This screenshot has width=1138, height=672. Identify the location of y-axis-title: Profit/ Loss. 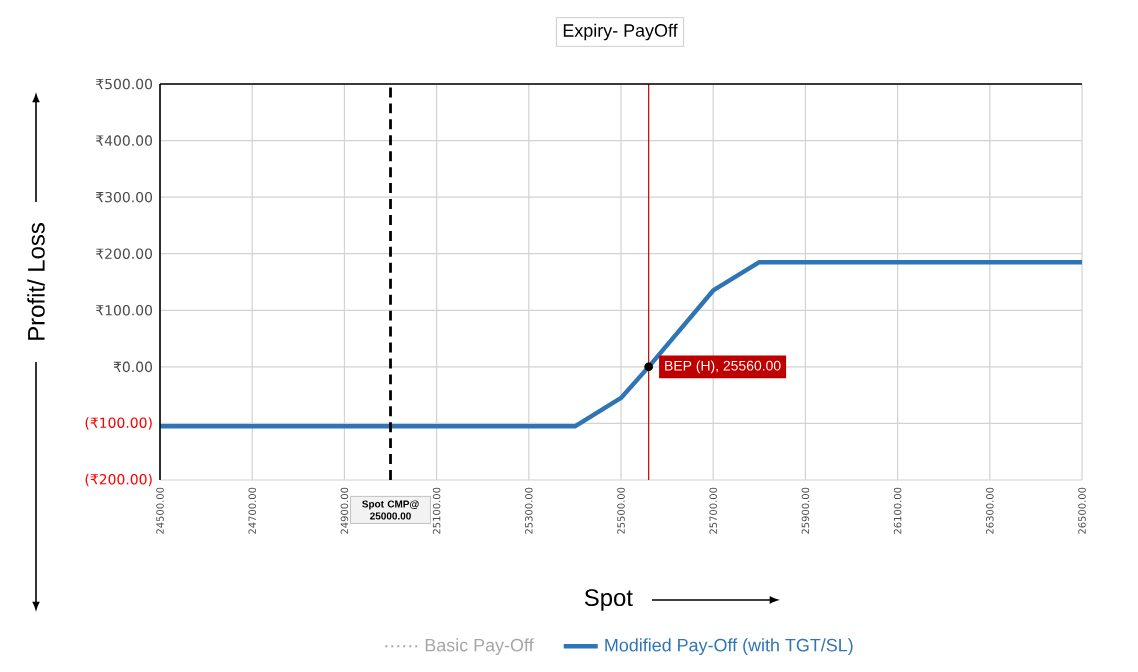
(36, 281).